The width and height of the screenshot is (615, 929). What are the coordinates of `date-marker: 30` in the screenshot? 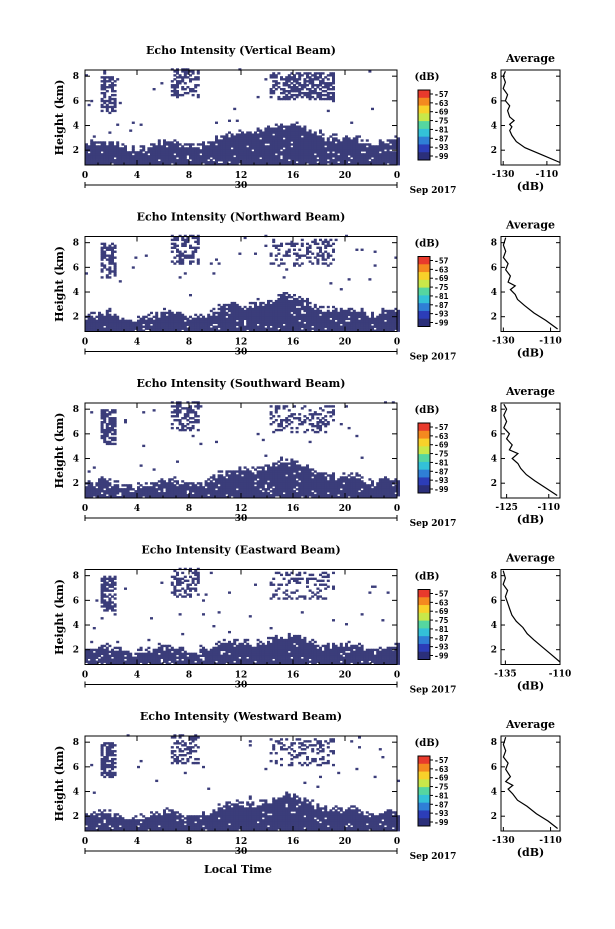 It's located at (241, 353).